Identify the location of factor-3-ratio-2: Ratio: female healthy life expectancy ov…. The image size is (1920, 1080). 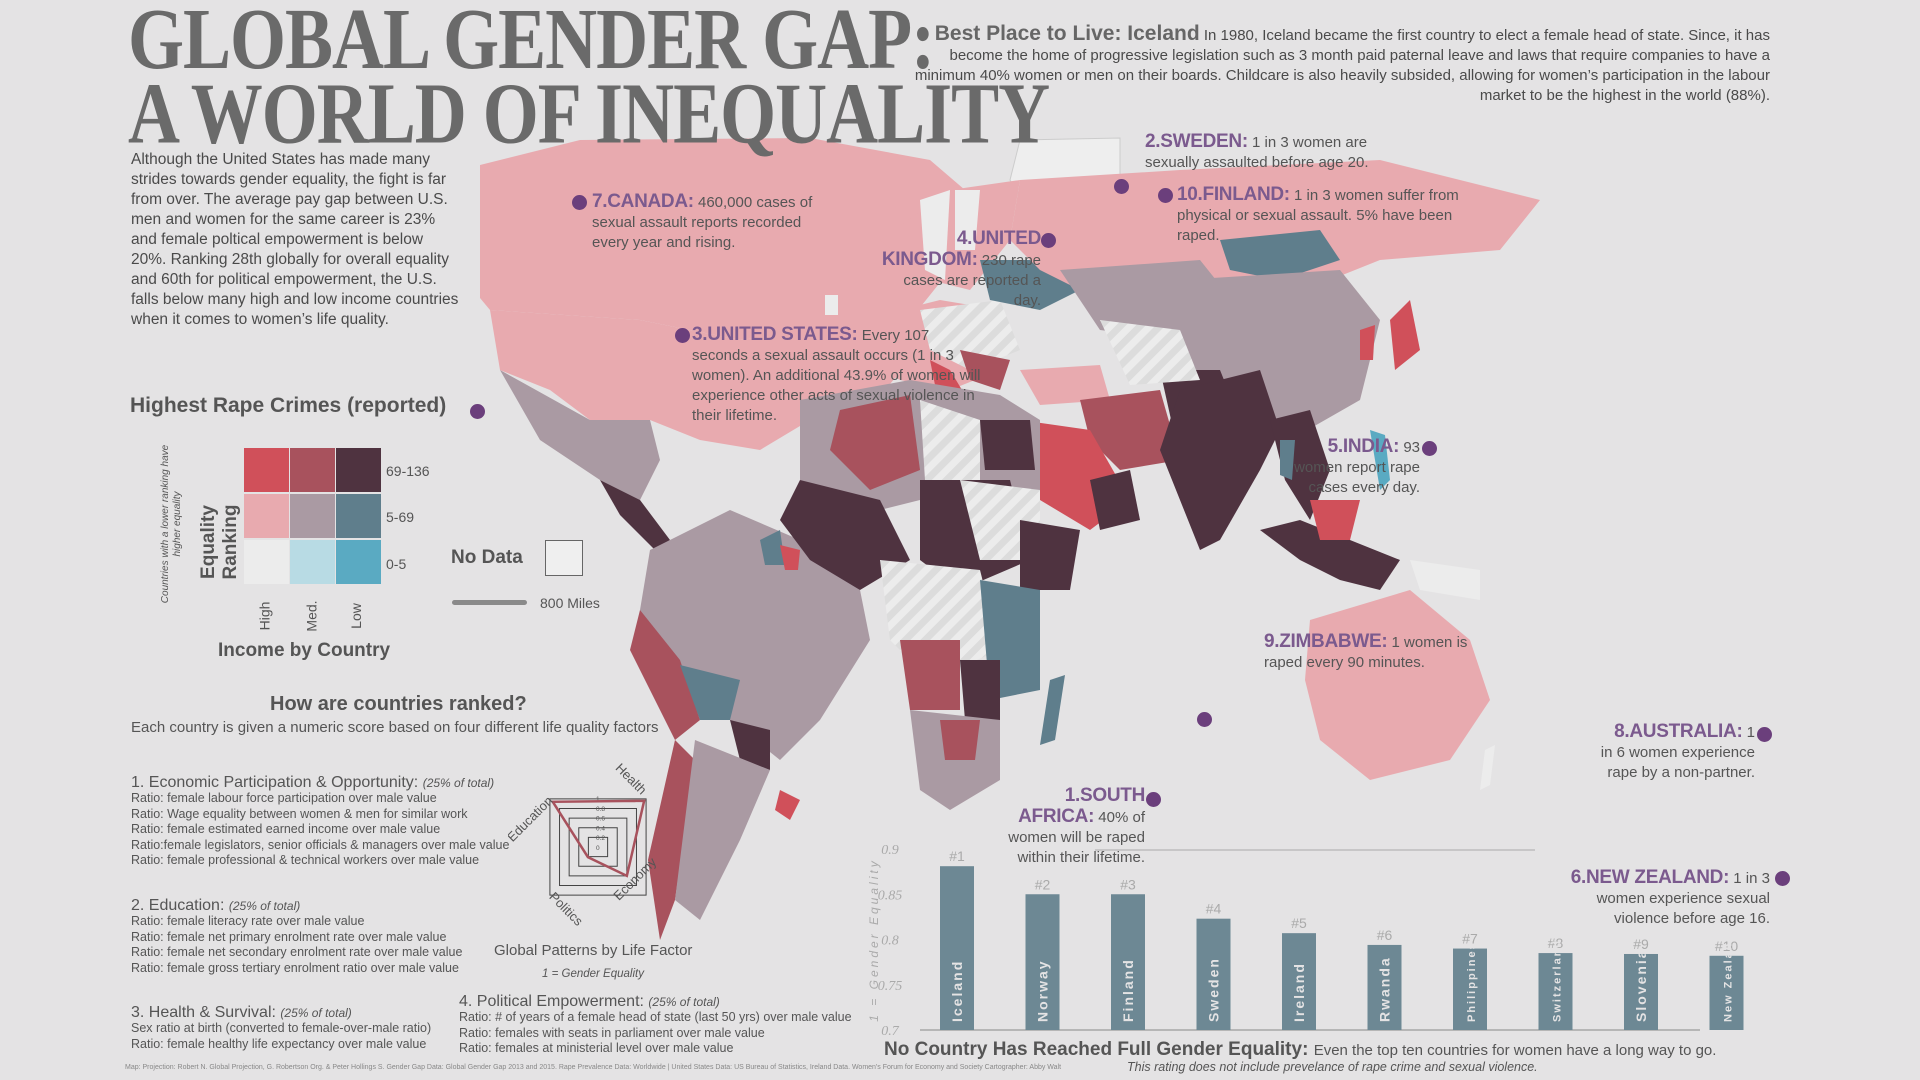
(279, 1043).